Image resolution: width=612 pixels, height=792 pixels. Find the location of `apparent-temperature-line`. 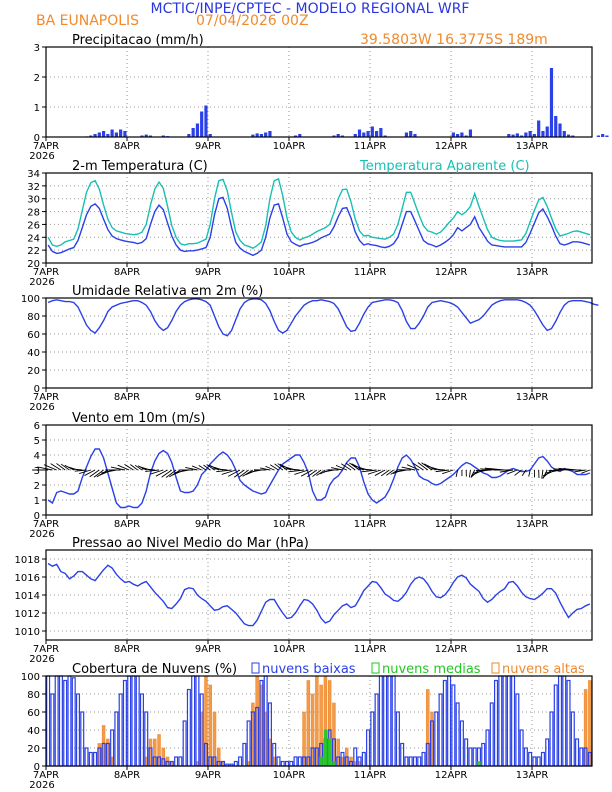

apparent-temperature-line is located at coordinates (319, 213).